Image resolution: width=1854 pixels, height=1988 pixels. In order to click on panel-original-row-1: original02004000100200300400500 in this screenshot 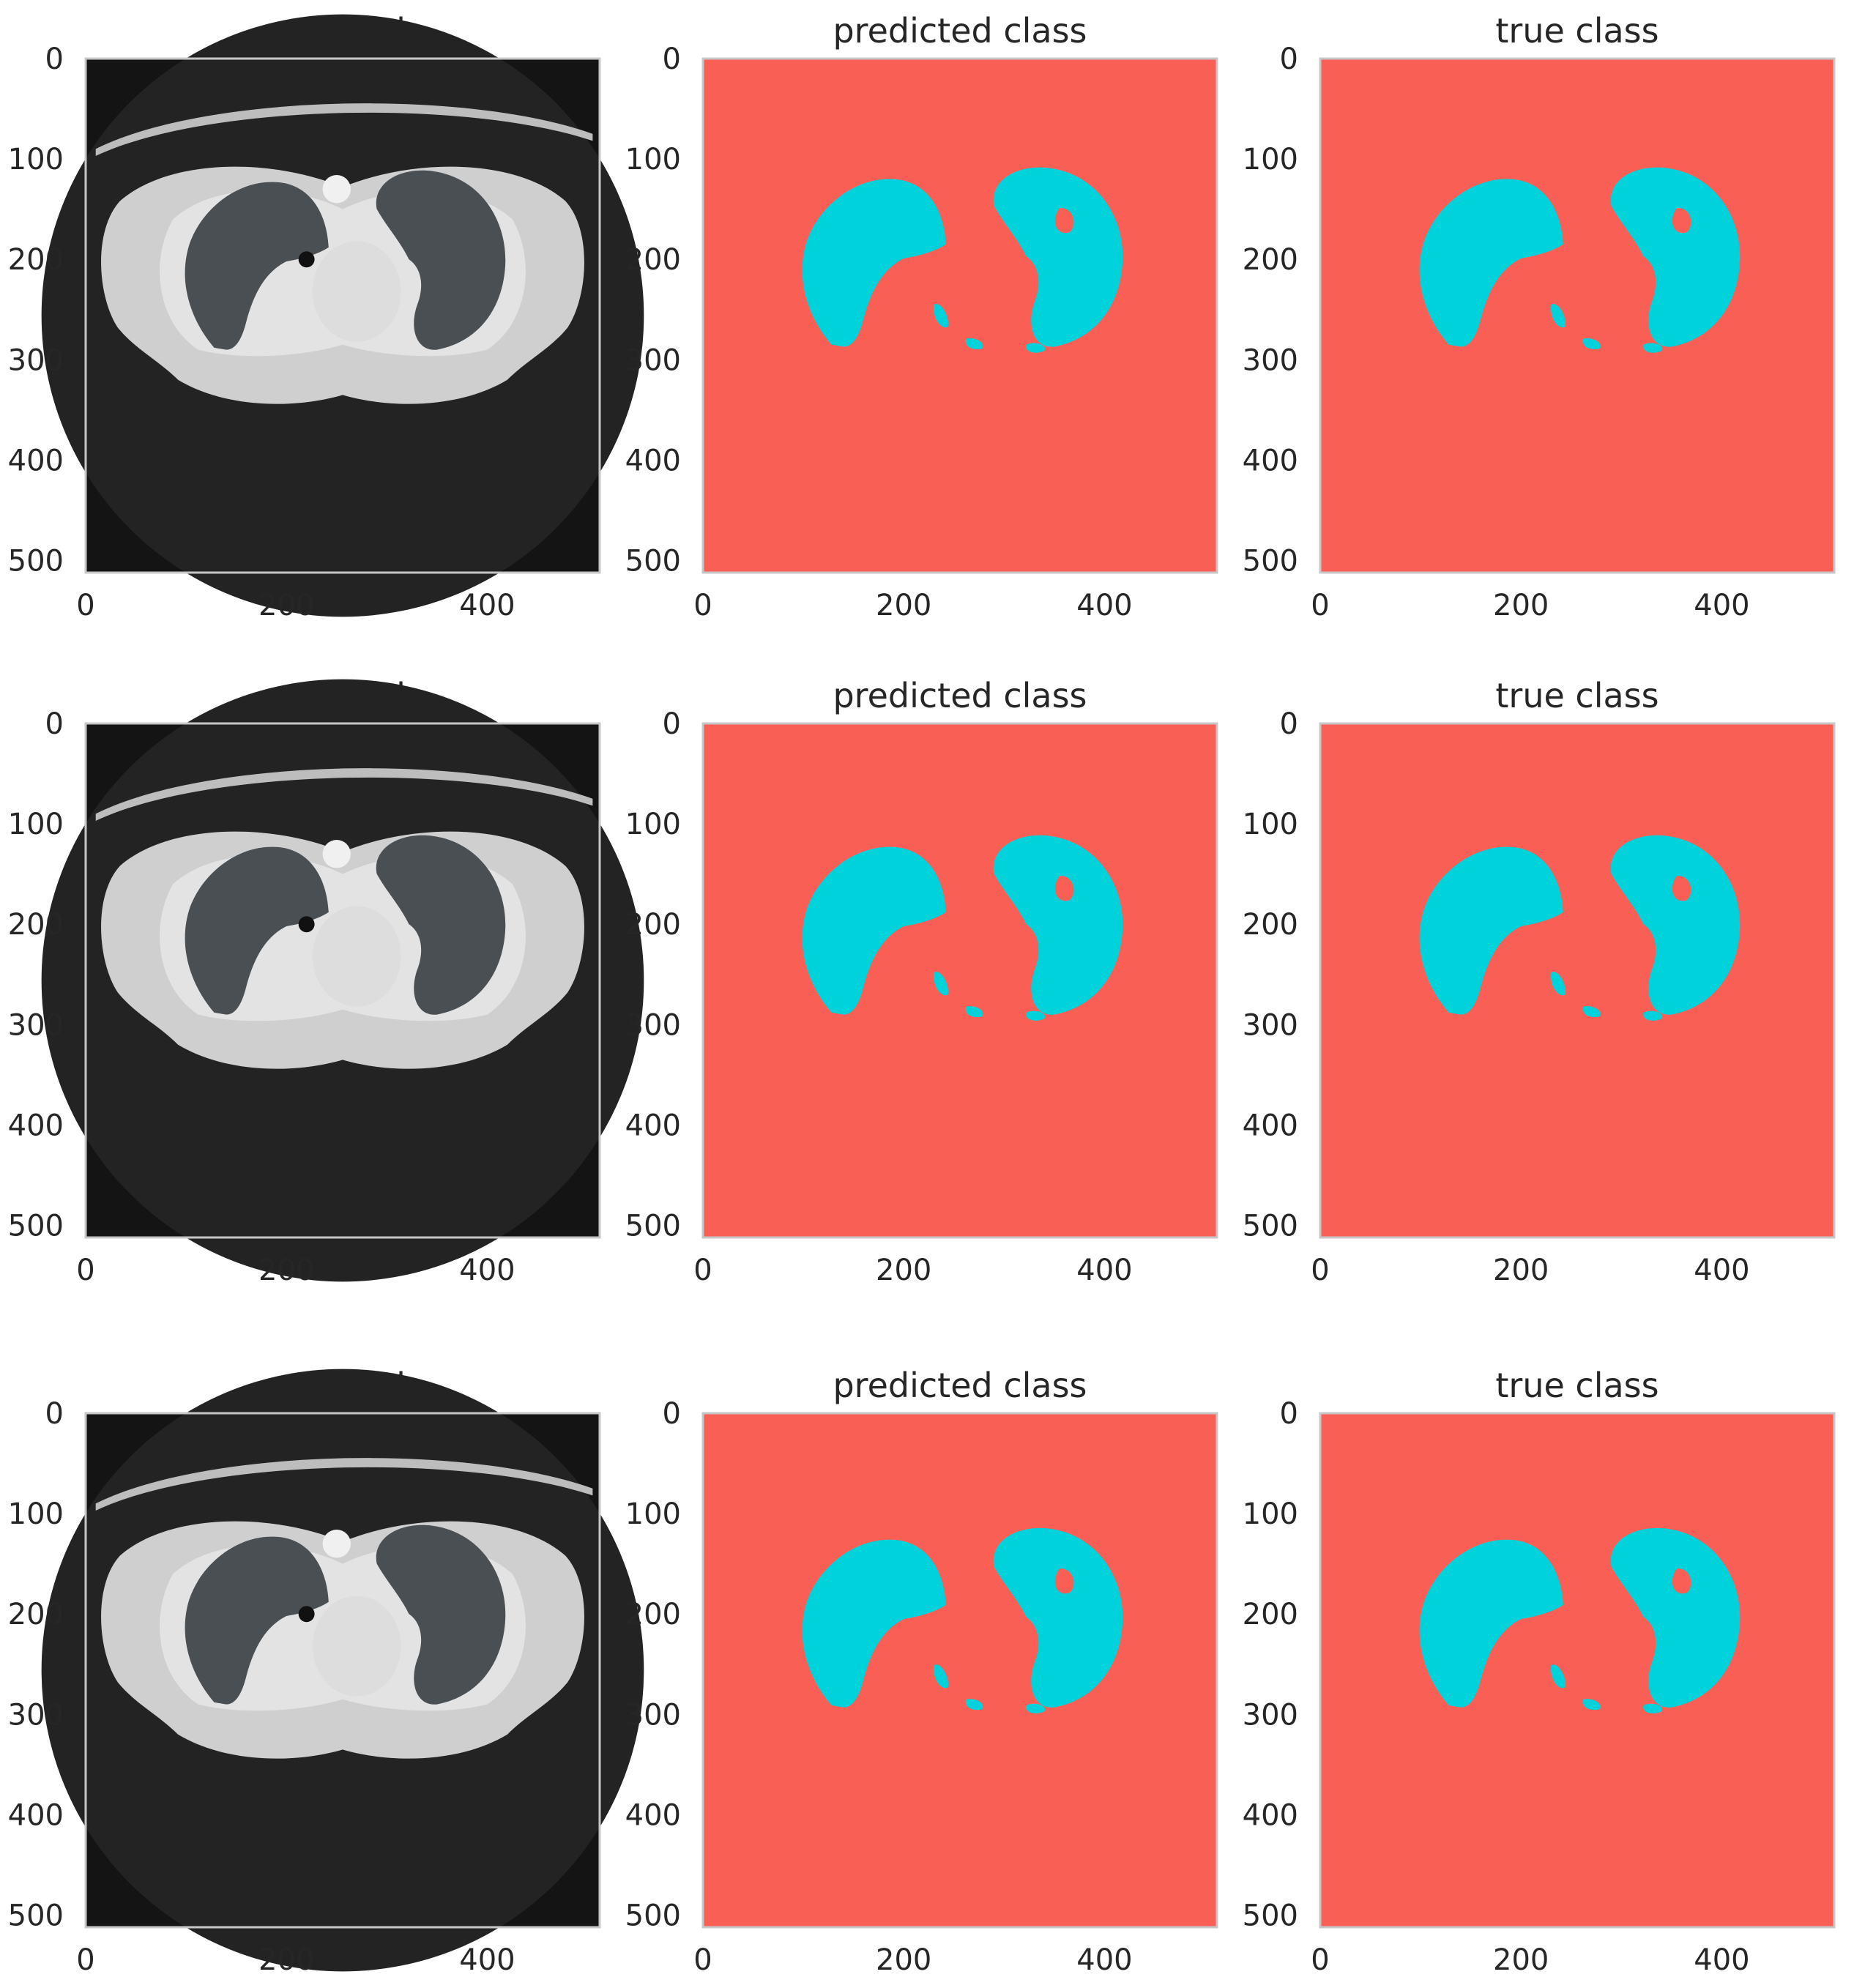, I will do `click(326, 317)`.